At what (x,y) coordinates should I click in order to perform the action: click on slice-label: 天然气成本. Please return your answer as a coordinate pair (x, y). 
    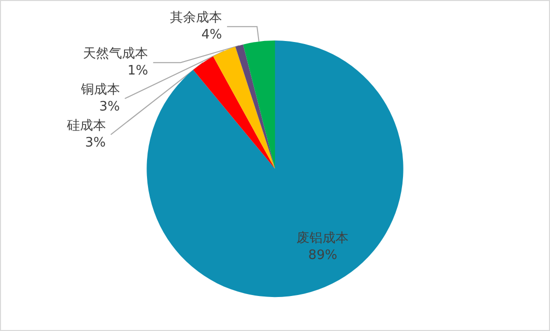
    Looking at the image, I should click on (115, 54).